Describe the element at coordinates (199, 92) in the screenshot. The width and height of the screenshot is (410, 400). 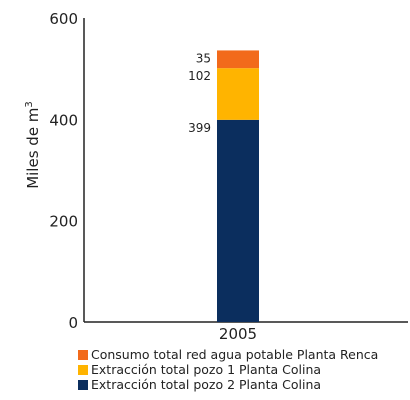
I see `value-labels: 399 102 35` at that location.